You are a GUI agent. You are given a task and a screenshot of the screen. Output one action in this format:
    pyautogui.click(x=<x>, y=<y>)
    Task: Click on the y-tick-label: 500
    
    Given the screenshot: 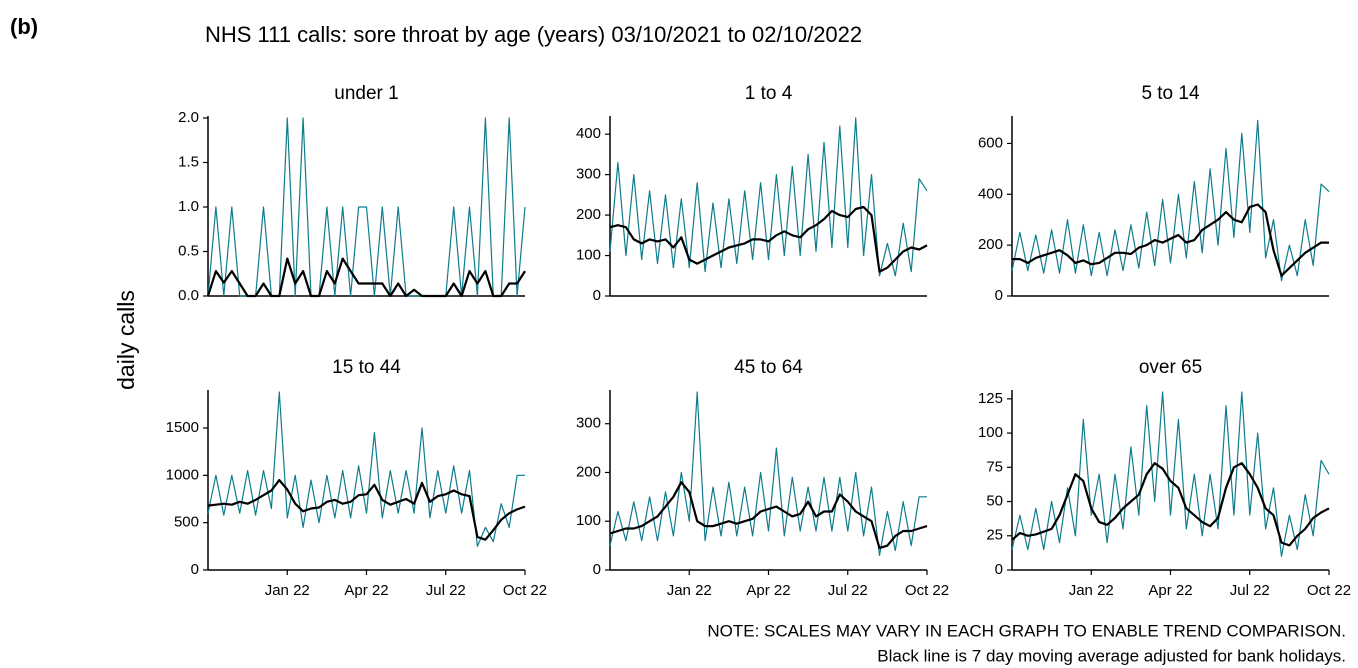 What is the action you would take?
    pyautogui.click(x=186, y=522)
    